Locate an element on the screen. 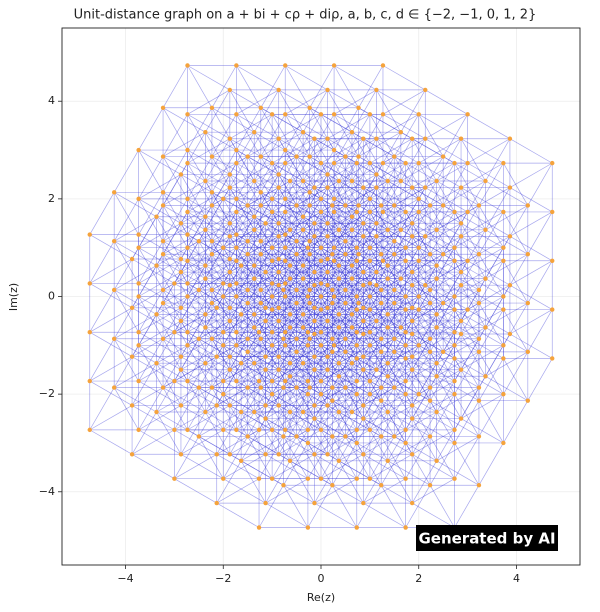  y-tick-label: −2 is located at coordinates (47, 393).